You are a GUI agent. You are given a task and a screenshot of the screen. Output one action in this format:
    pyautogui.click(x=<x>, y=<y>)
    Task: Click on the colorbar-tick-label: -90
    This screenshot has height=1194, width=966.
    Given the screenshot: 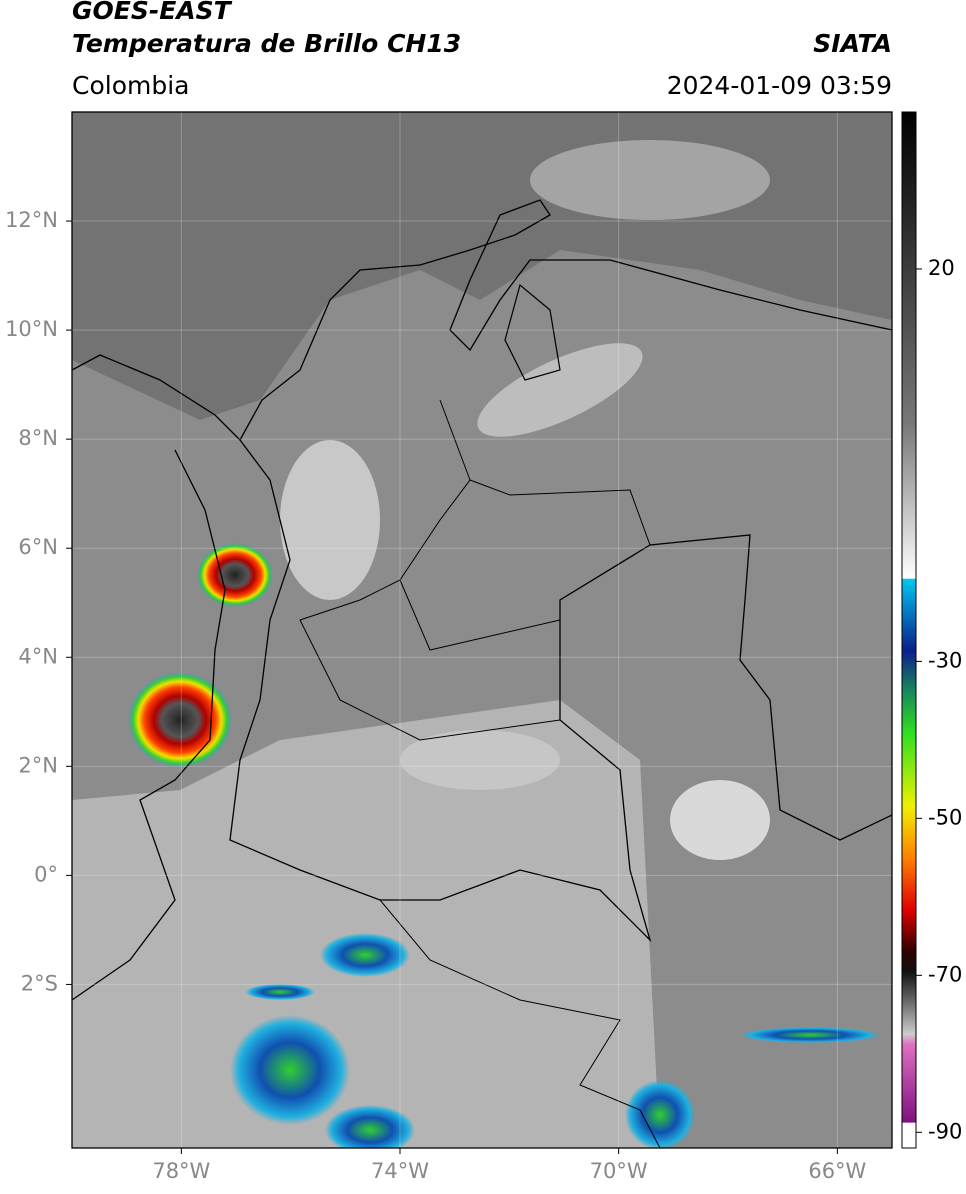 What is the action you would take?
    pyautogui.click(x=945, y=1131)
    